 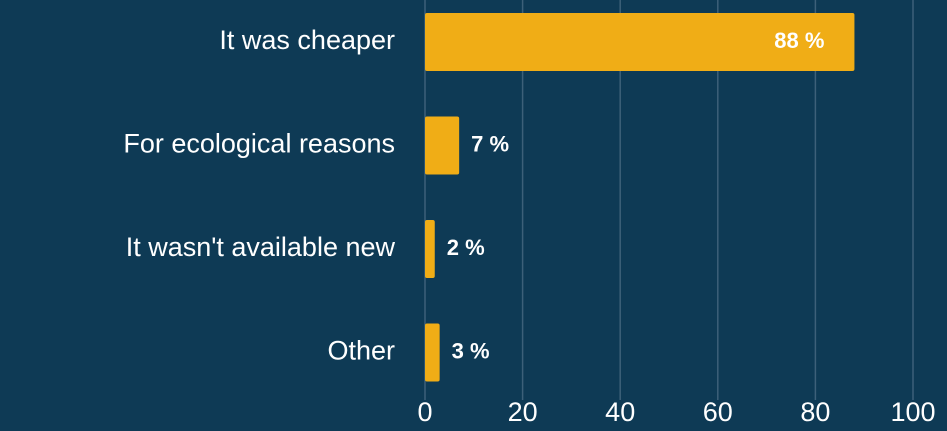 I want to click on category-label: It was cheaper, so click(x=307, y=40).